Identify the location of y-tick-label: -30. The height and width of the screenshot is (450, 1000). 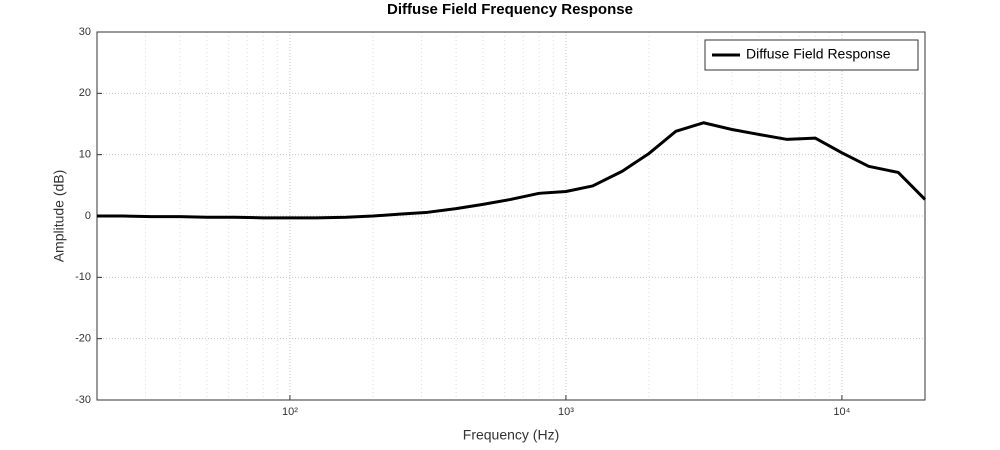
(83, 400).